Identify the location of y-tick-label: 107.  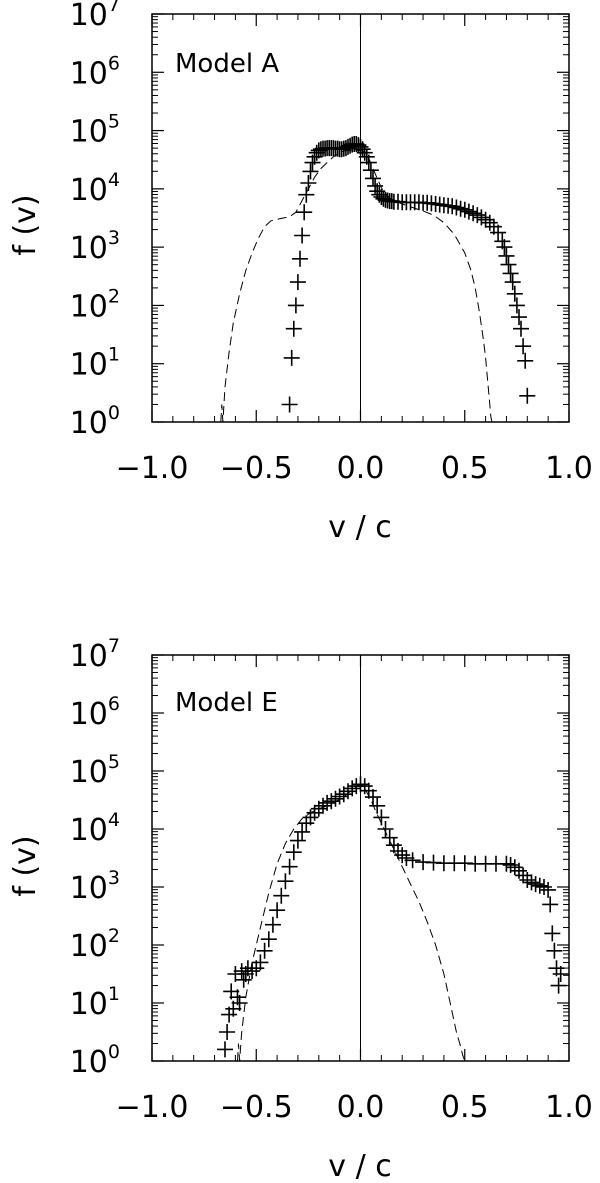
(95, 16).